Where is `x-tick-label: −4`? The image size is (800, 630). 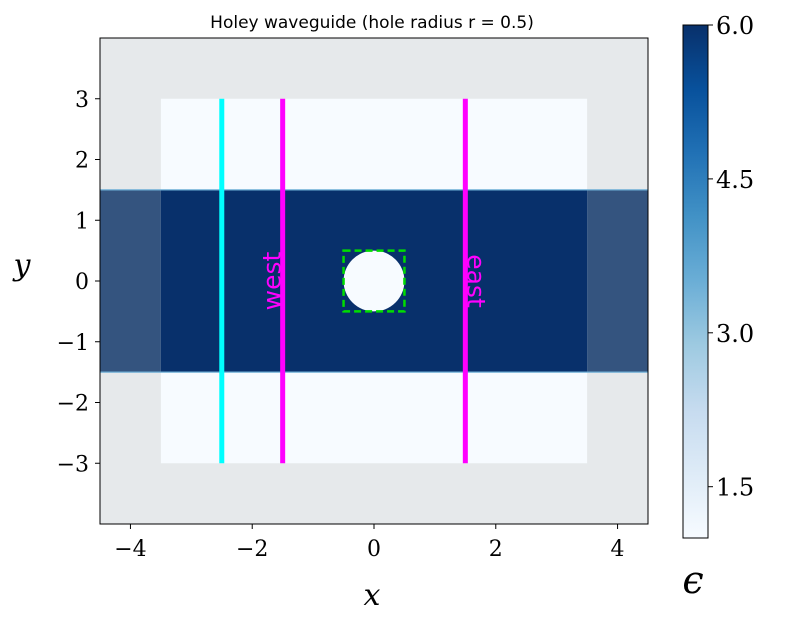 x-tick-label: −4 is located at coordinates (130, 549).